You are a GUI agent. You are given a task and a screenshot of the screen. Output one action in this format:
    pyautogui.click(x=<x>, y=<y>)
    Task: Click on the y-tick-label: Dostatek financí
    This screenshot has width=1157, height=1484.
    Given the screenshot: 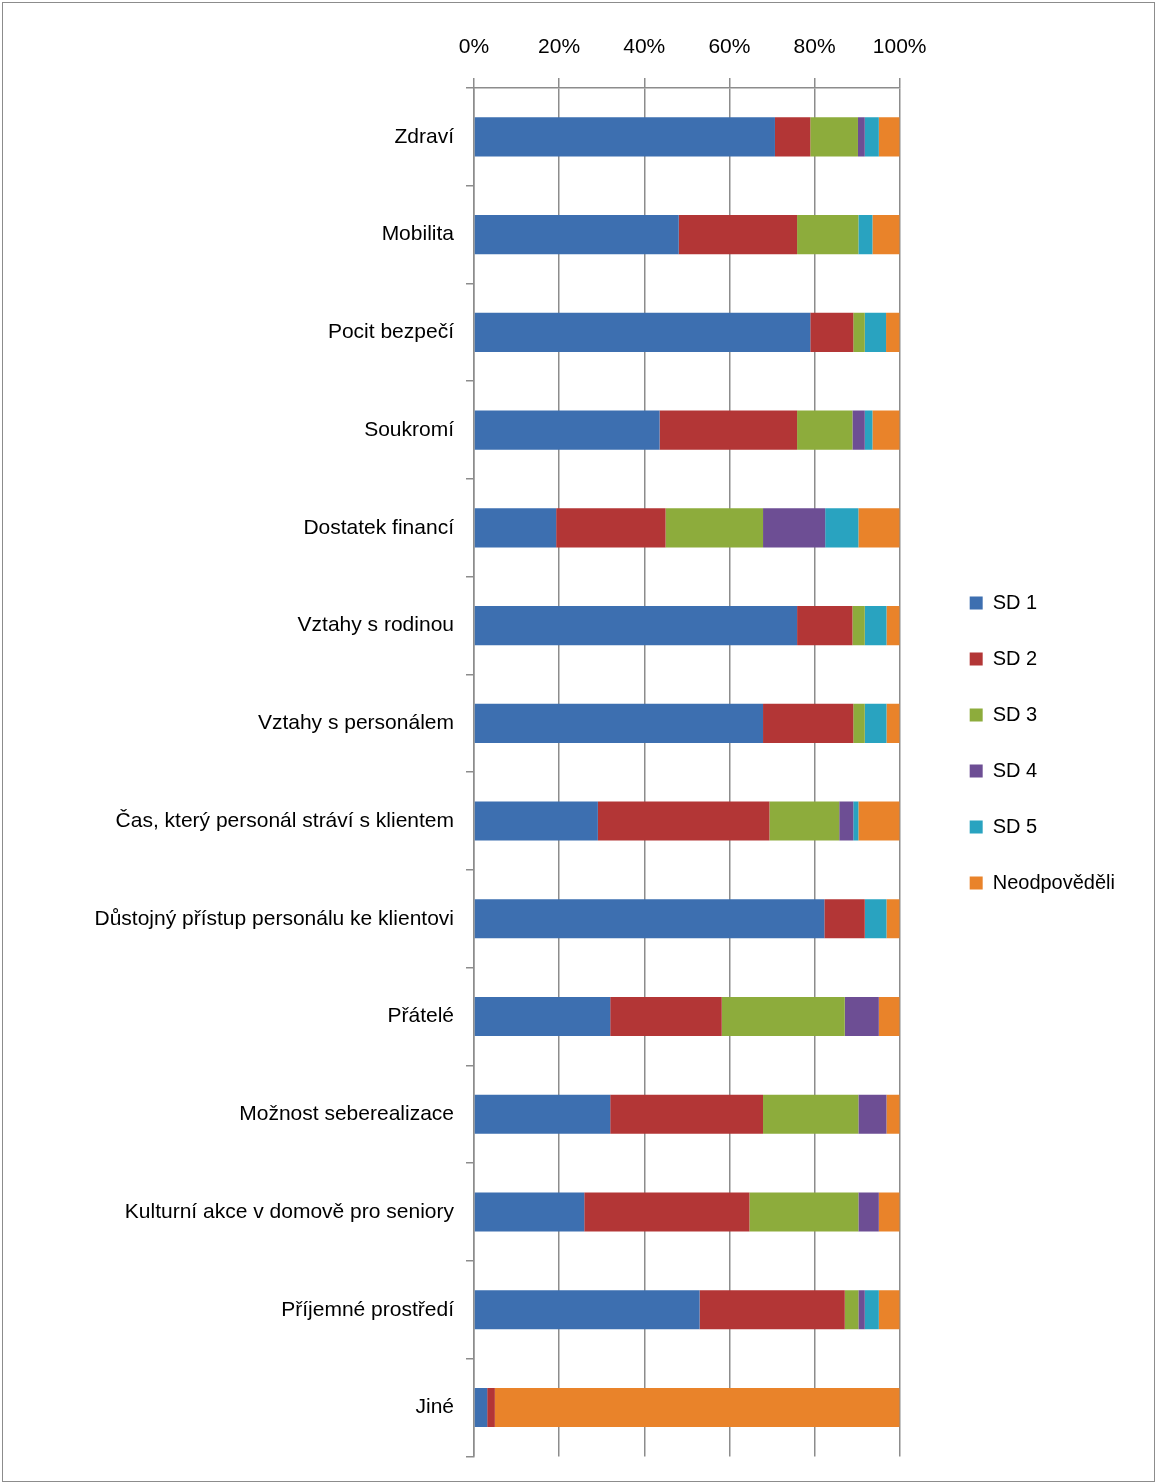 What is the action you would take?
    pyautogui.click(x=379, y=526)
    